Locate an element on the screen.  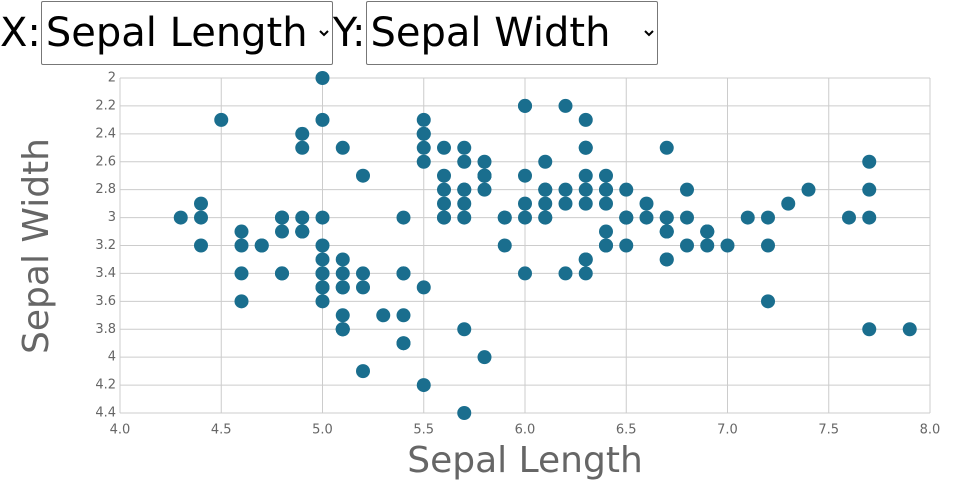
y-tick-label: 3 is located at coordinates (112, 217).